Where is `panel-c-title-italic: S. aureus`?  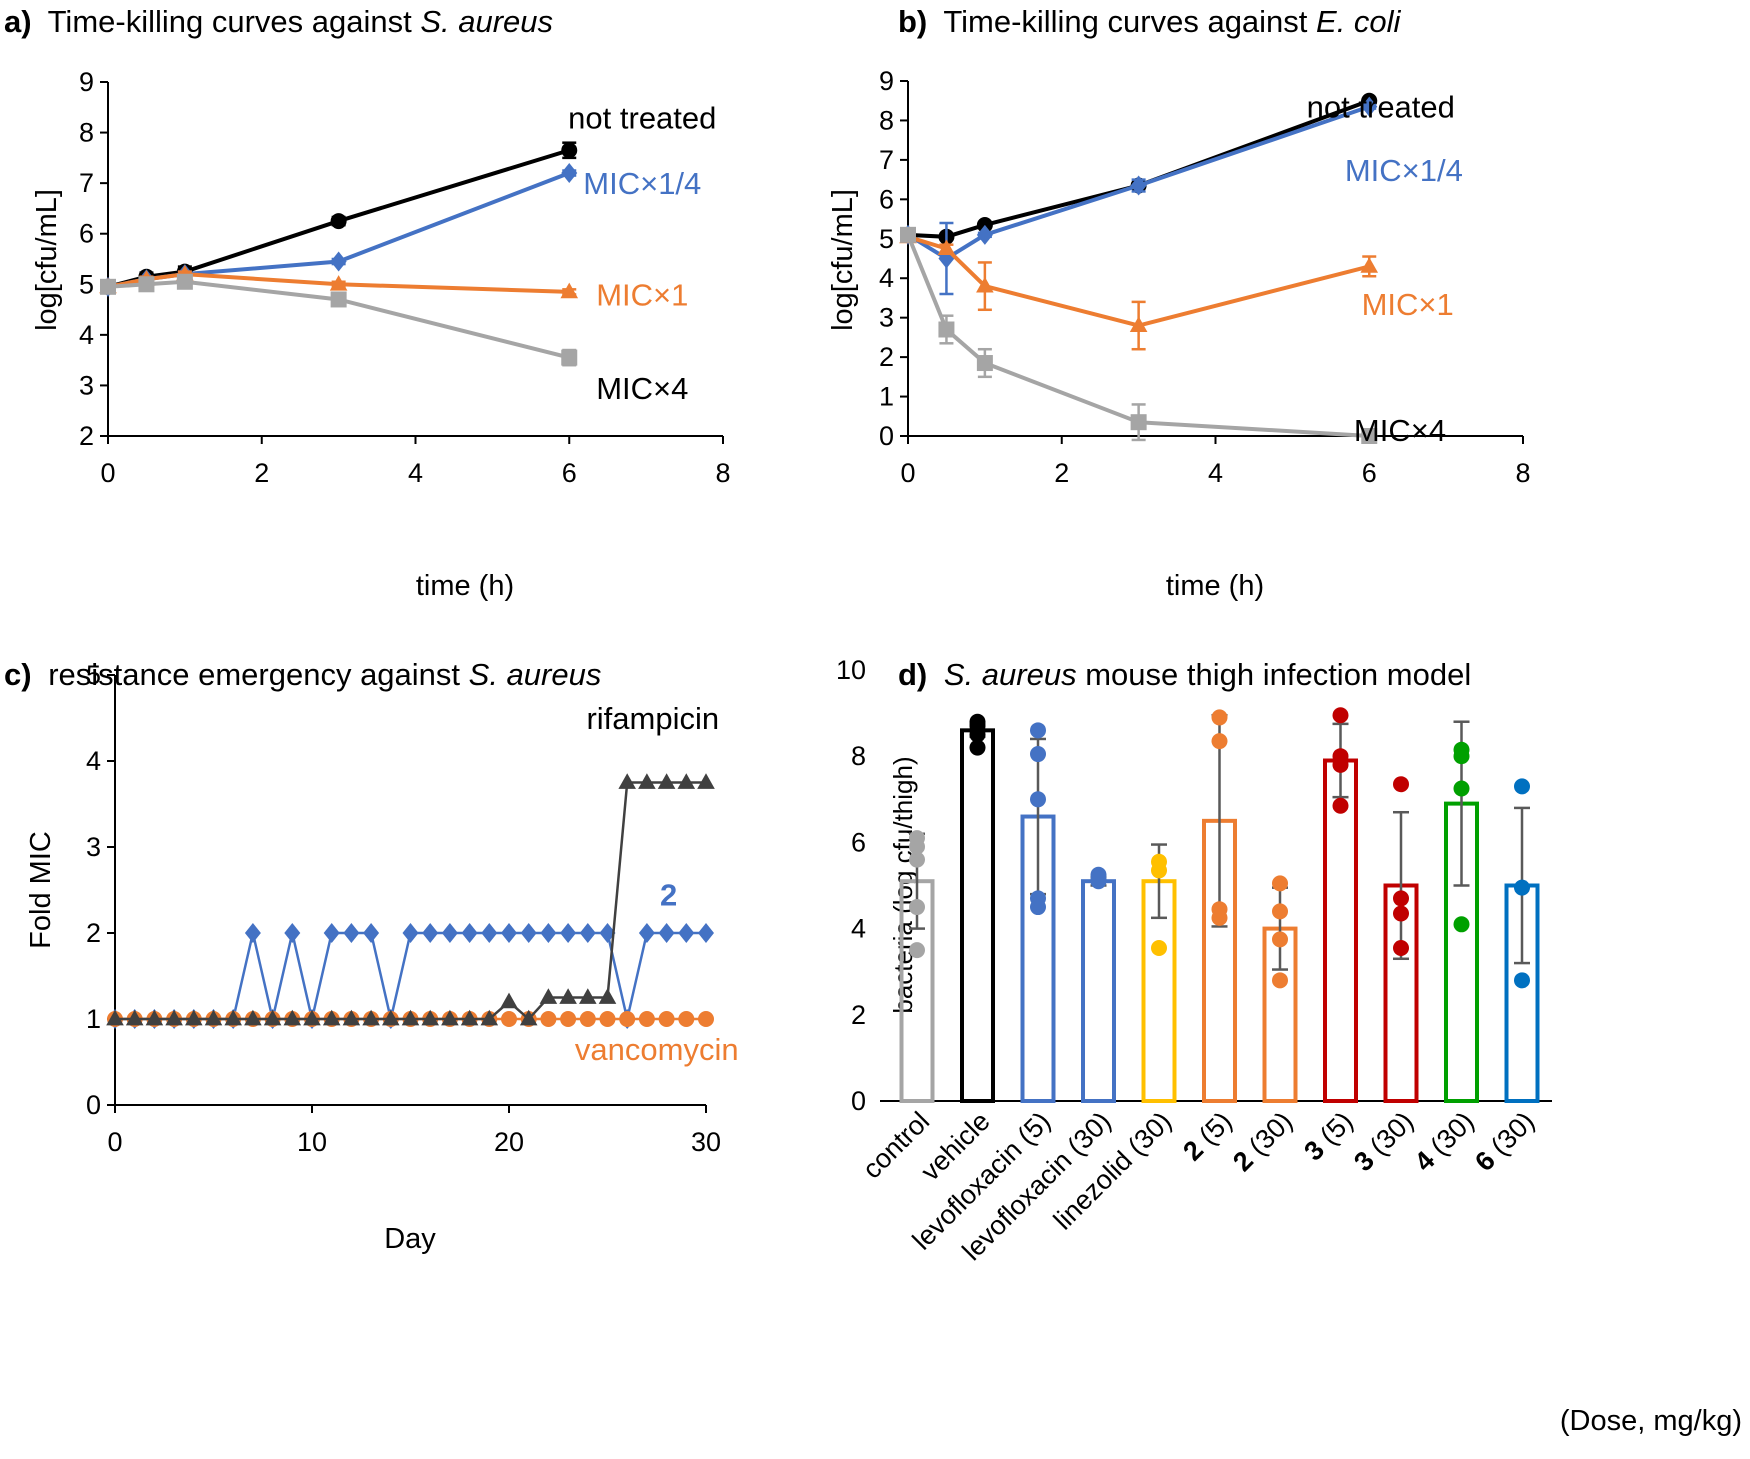
panel-c-title-italic: S. aureus is located at coordinates (535, 674).